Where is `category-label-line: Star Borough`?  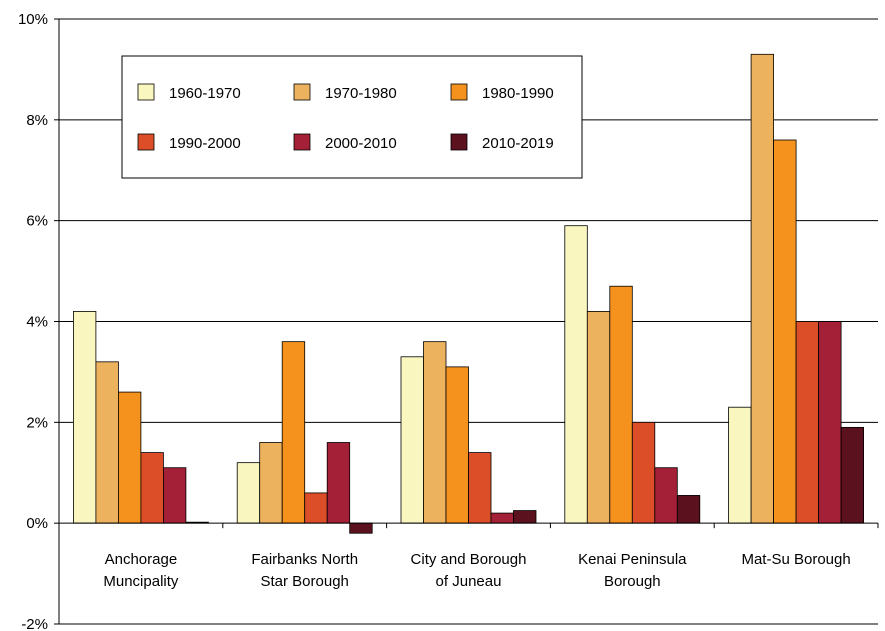
category-label-line: Star Borough is located at coordinates (305, 581).